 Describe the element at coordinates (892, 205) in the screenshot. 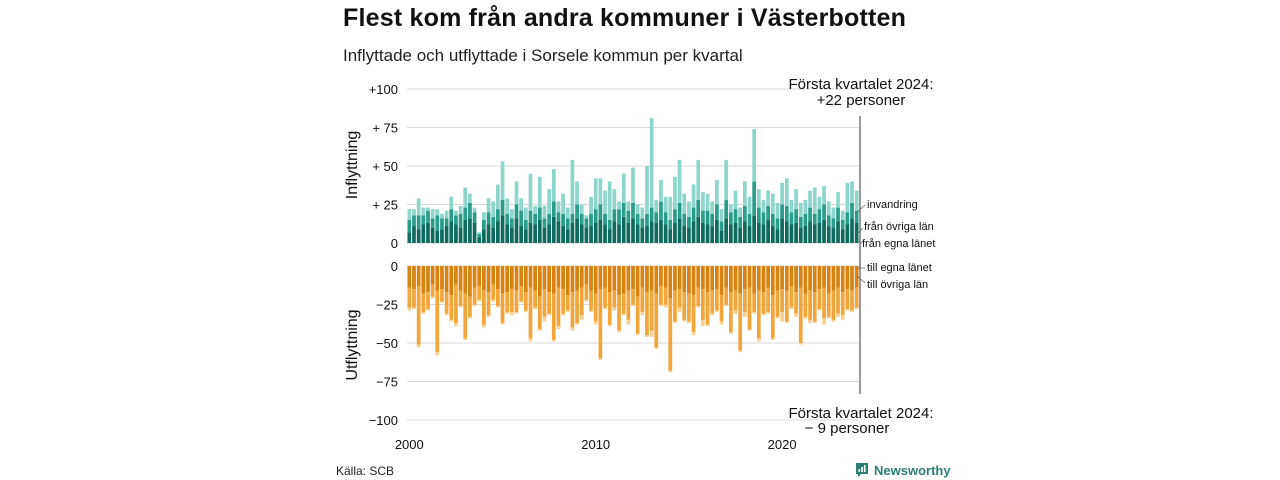

I see `series-label-invandring: invandring` at that location.